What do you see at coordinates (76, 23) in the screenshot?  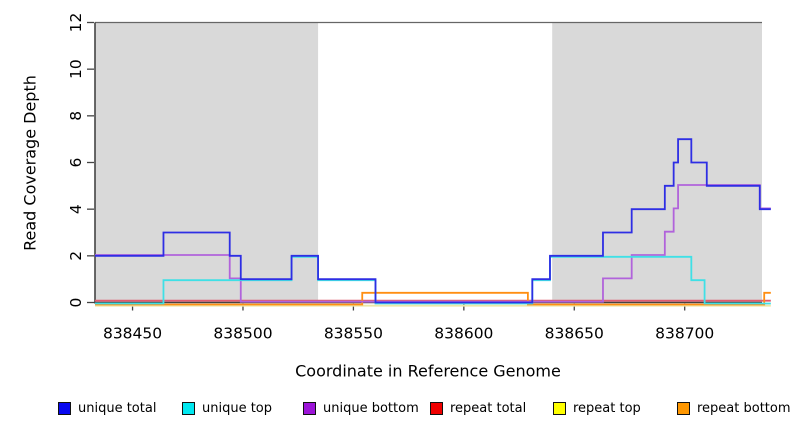 I see `y-tick-label: 12` at bounding box center [76, 23].